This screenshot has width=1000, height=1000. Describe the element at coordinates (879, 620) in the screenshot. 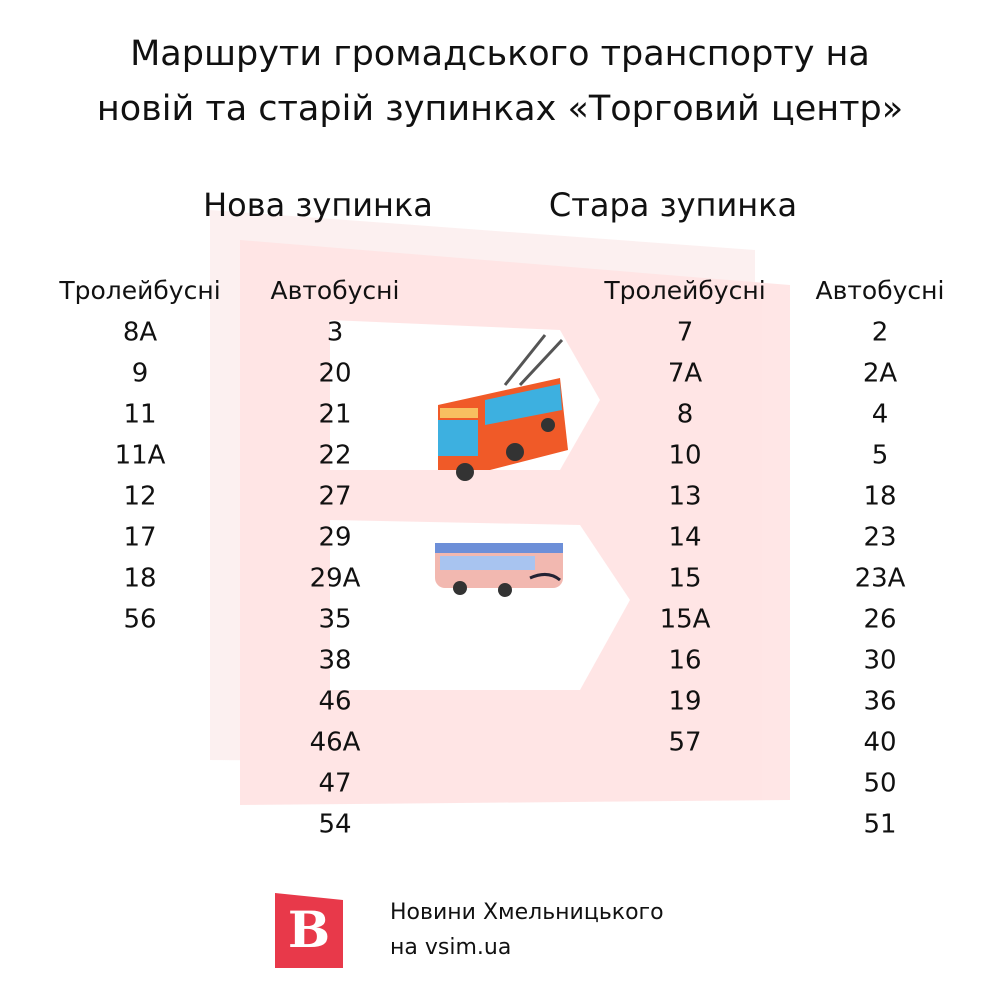

I see `route-number: 26` at that location.